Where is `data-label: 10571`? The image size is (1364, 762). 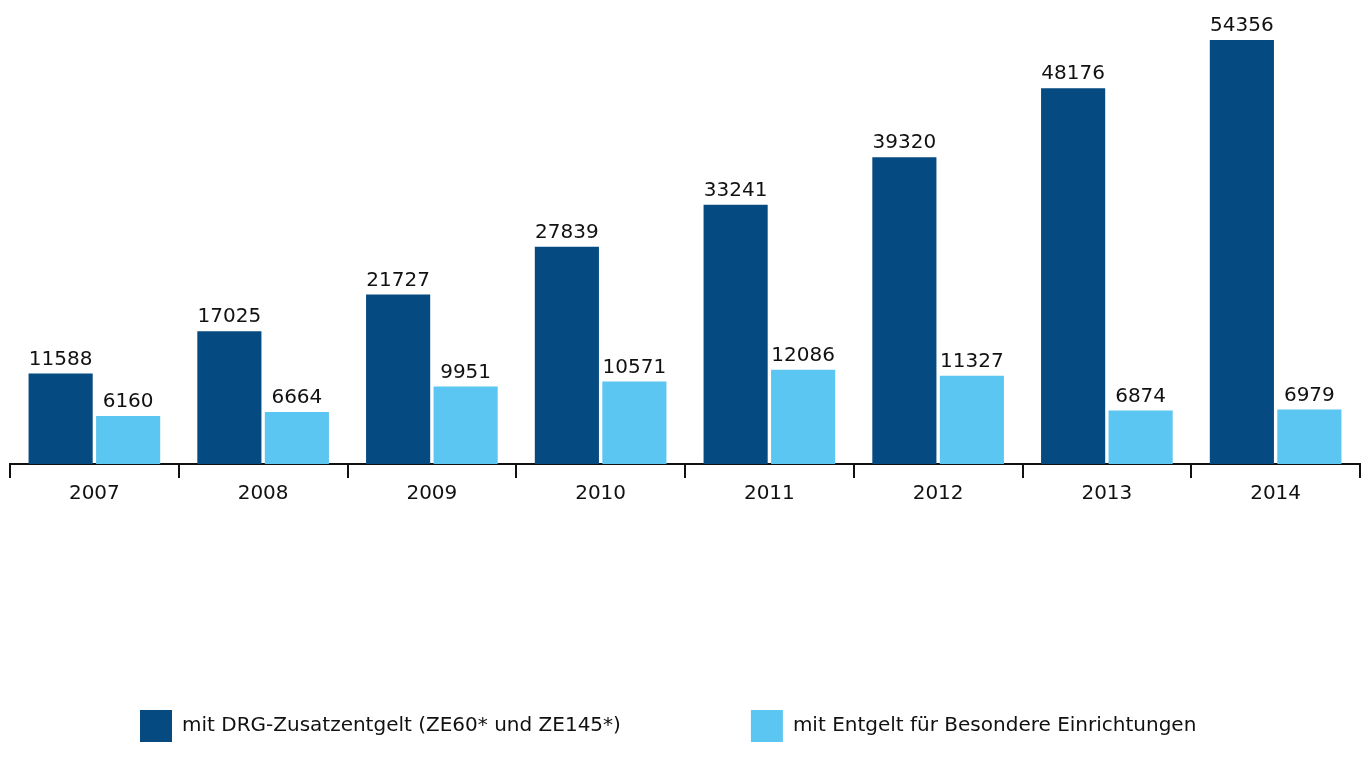
data-label: 10571 is located at coordinates (634, 365).